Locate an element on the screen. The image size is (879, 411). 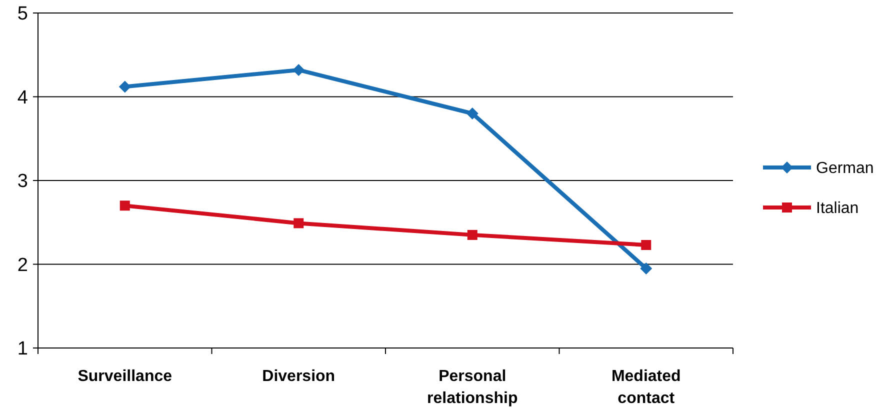
y-tick-label: 5 is located at coordinates (22, 14).